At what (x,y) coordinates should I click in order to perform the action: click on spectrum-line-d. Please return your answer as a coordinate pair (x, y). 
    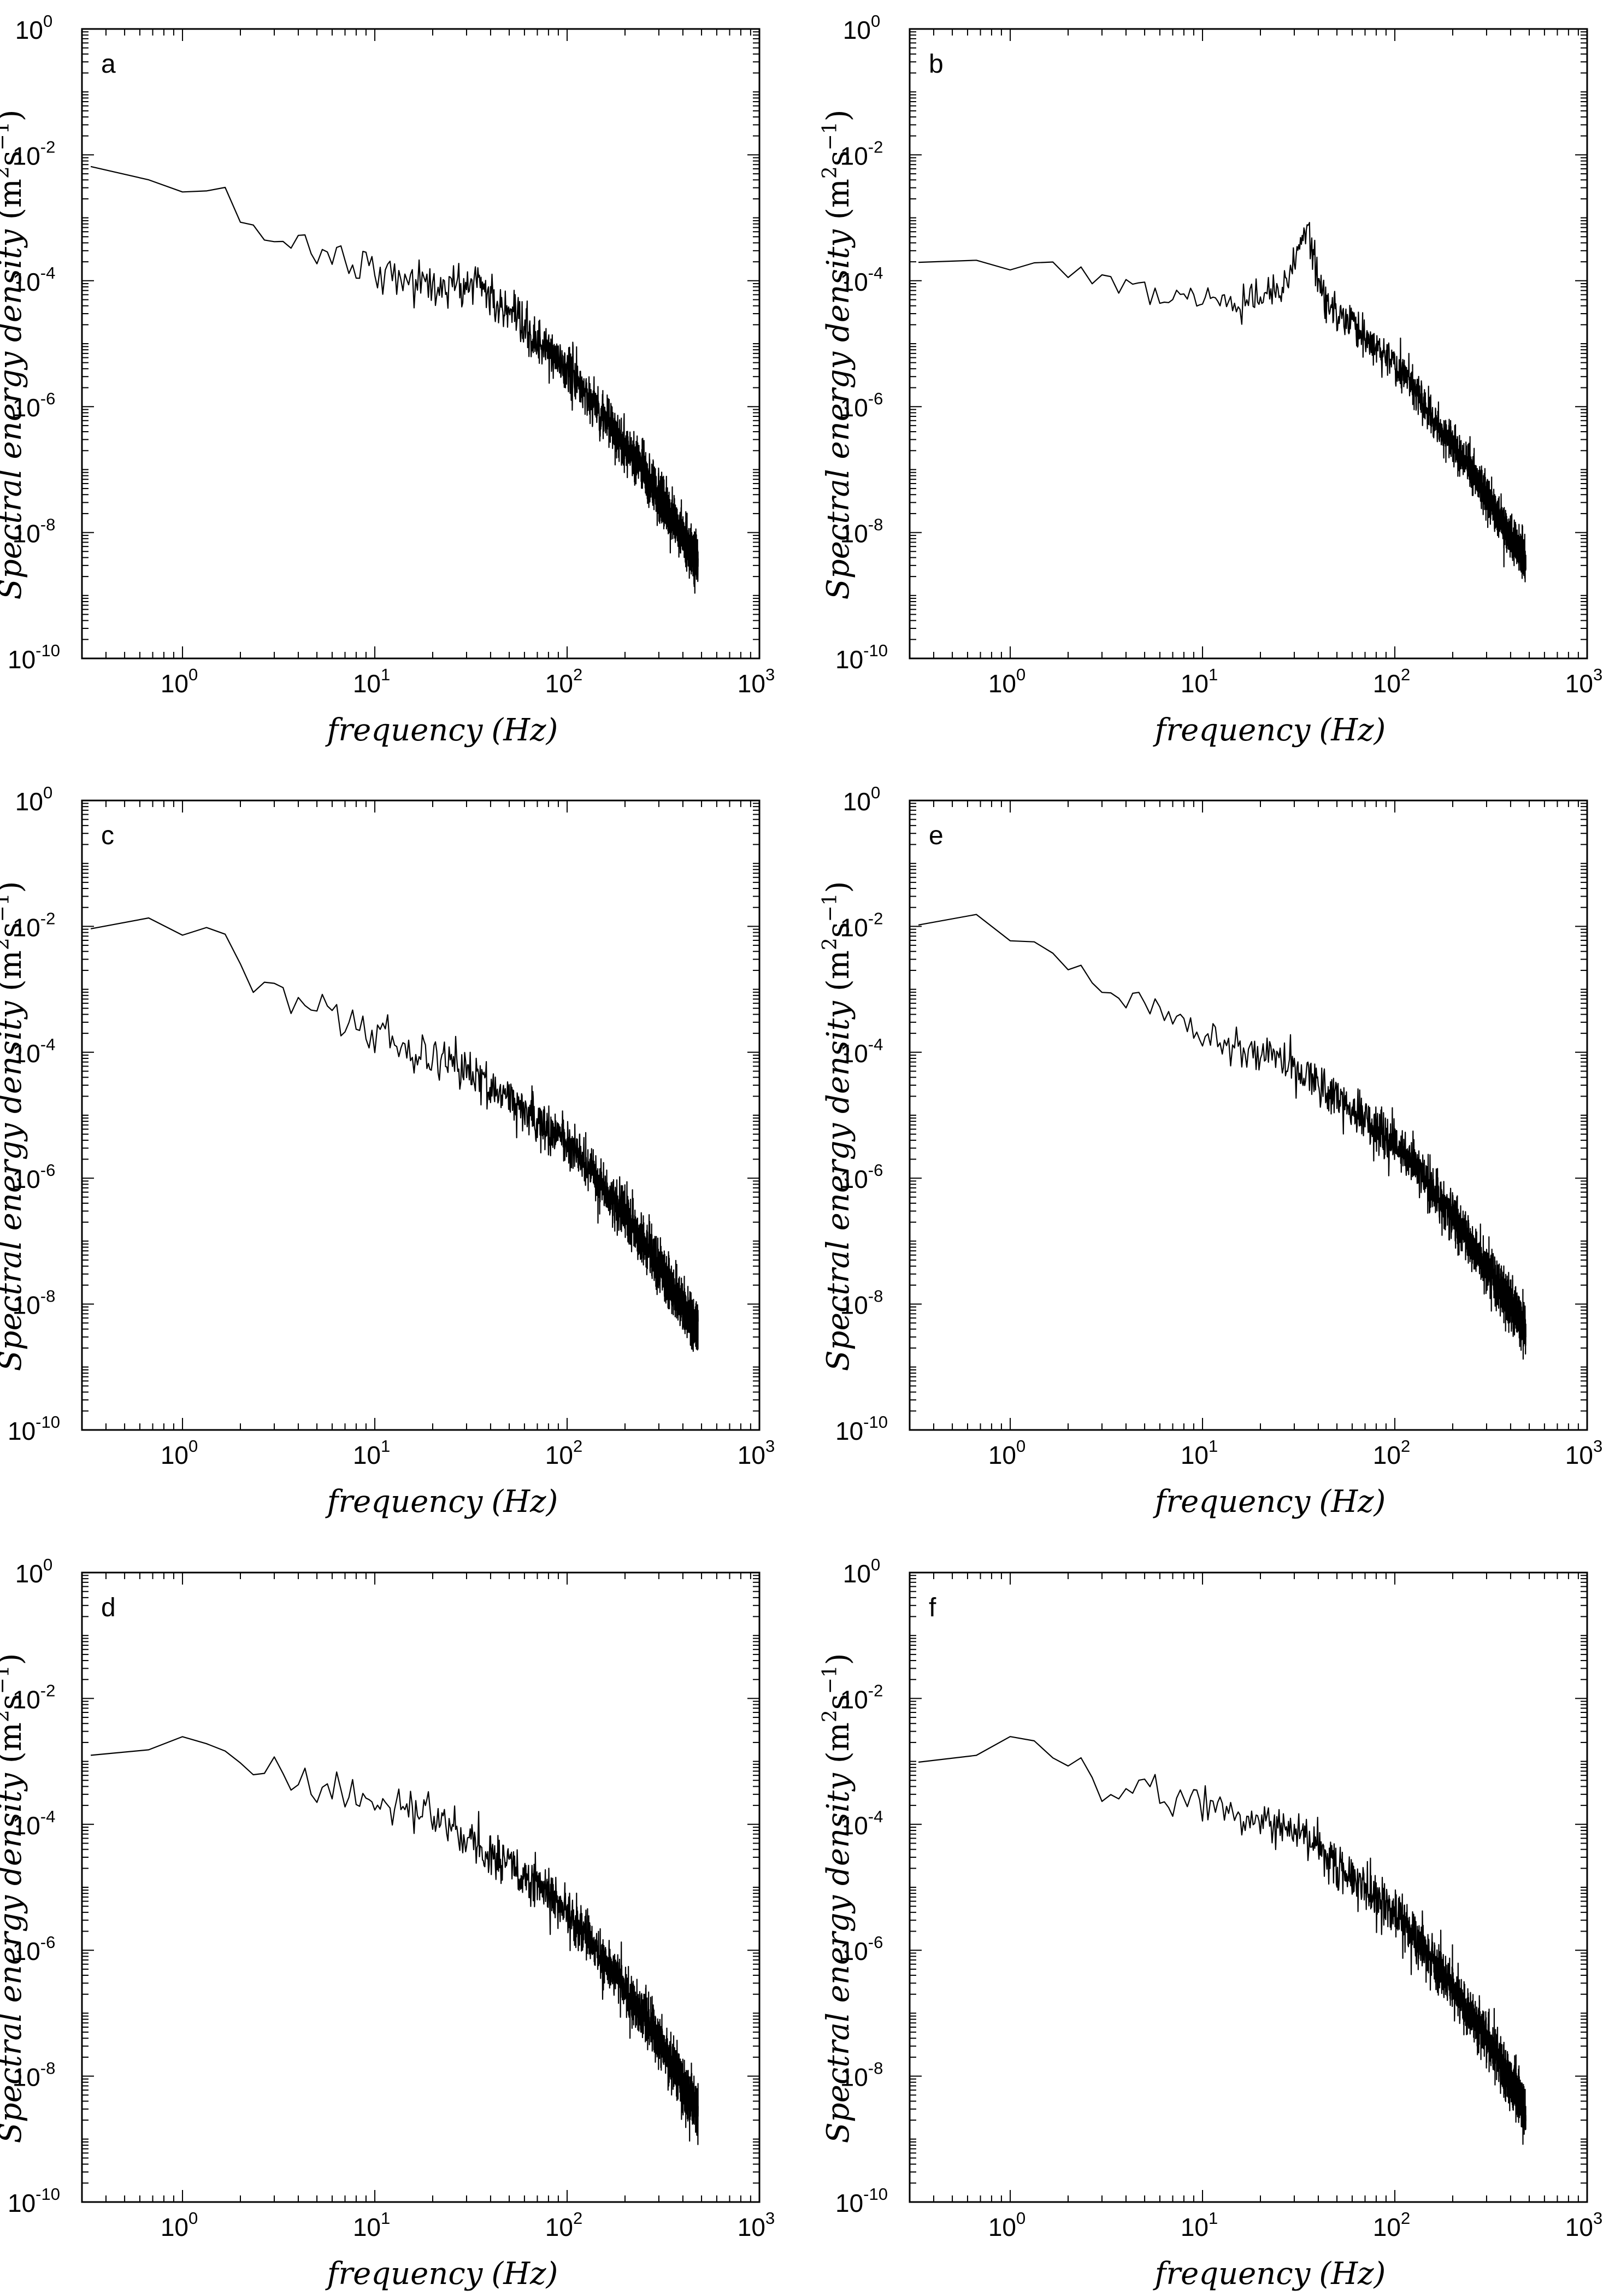
    Looking at the image, I should click on (394, 1940).